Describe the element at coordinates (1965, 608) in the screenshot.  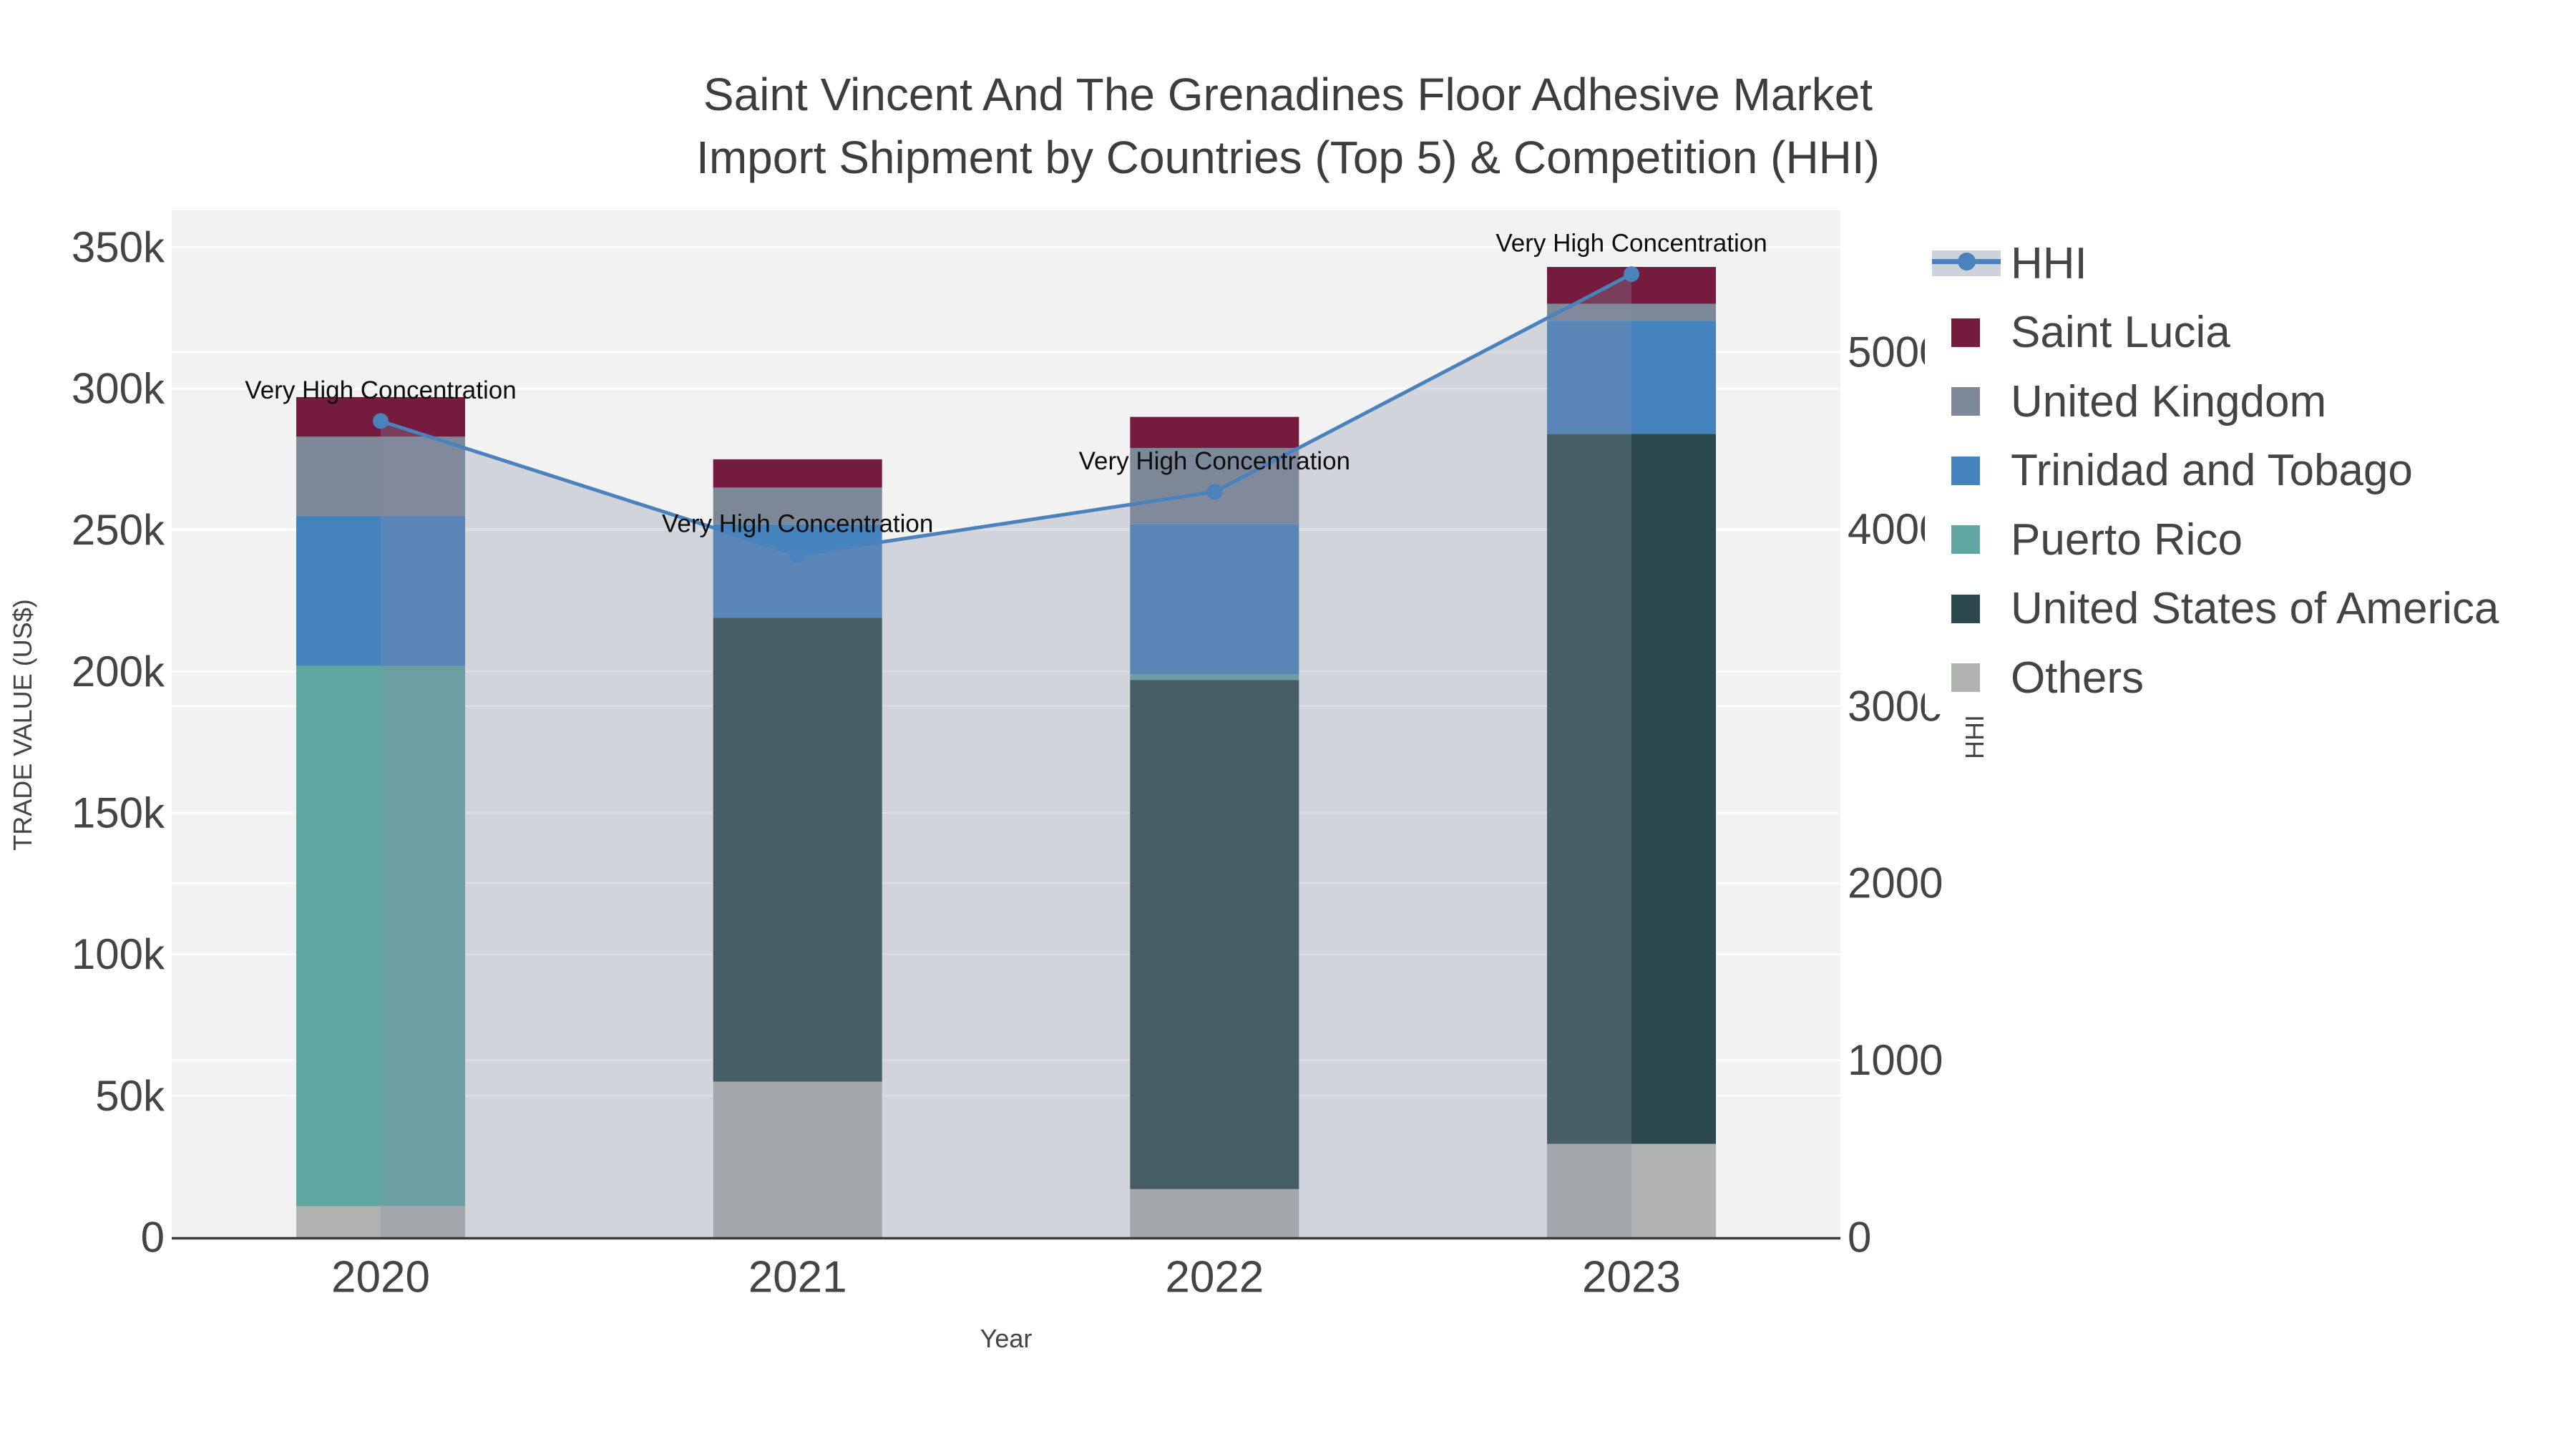
I see `united-states-swatch` at that location.